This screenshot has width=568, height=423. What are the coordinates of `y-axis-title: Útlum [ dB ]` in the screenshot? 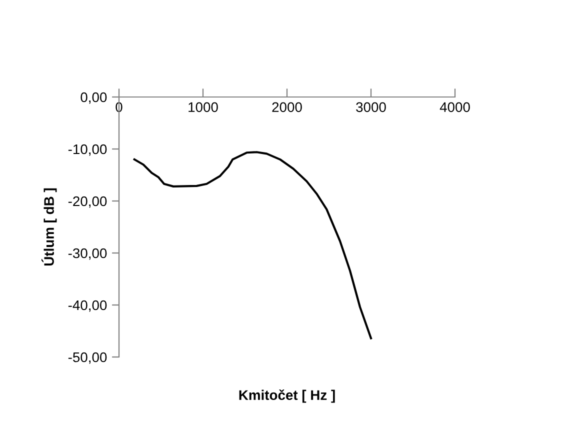 It's located at (49, 227).